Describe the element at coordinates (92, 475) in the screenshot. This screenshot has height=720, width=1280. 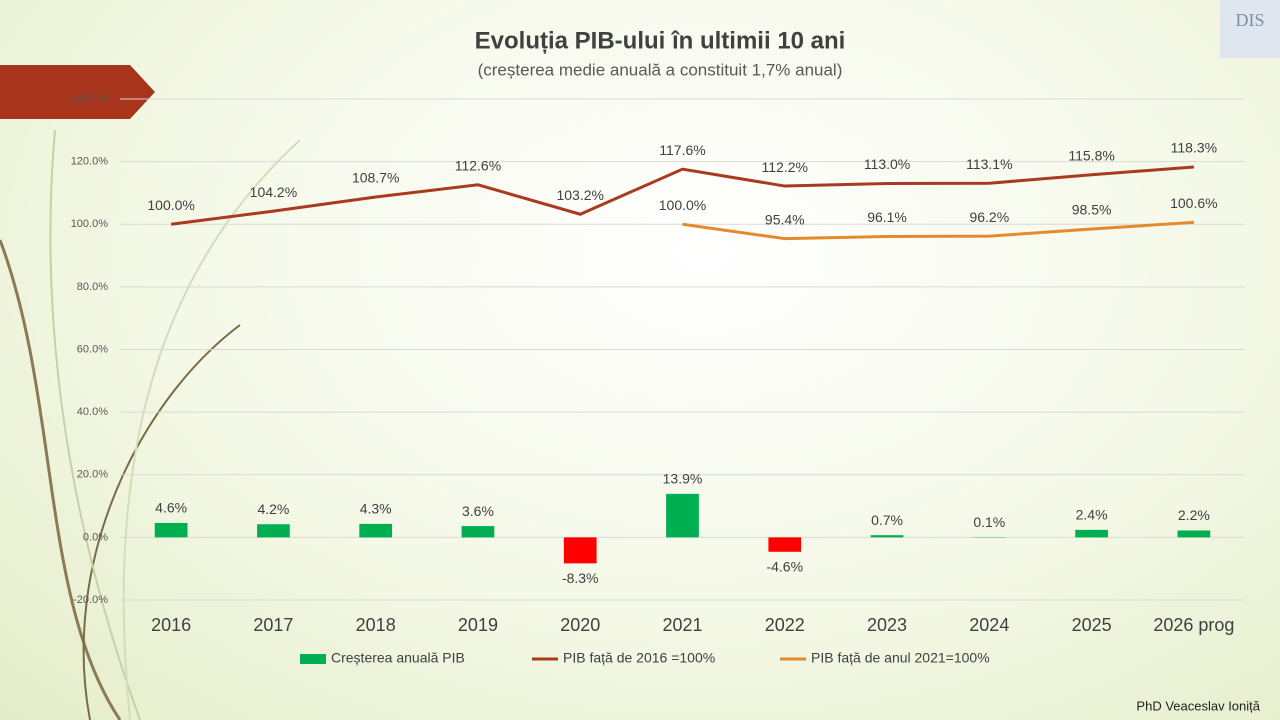
I see `y-tick-label: 20.0%` at that location.